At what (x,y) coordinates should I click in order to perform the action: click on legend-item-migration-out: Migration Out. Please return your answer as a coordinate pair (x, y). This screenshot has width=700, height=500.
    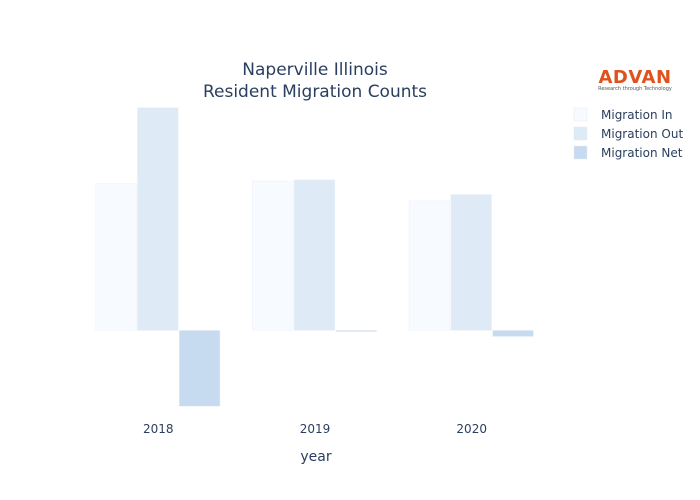
    Looking at the image, I should click on (628, 133).